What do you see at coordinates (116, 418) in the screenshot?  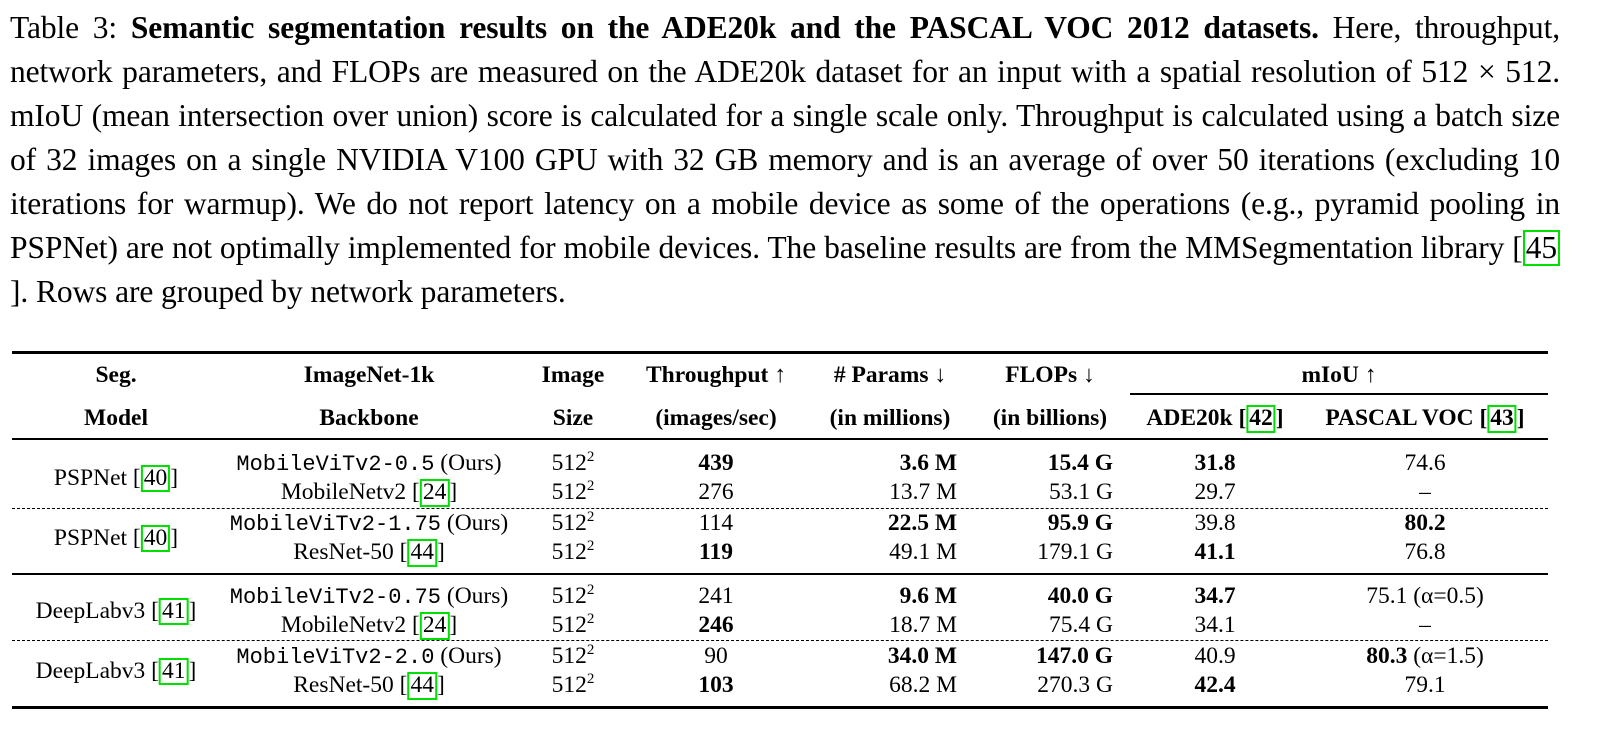 I see `header-model: Model` at bounding box center [116, 418].